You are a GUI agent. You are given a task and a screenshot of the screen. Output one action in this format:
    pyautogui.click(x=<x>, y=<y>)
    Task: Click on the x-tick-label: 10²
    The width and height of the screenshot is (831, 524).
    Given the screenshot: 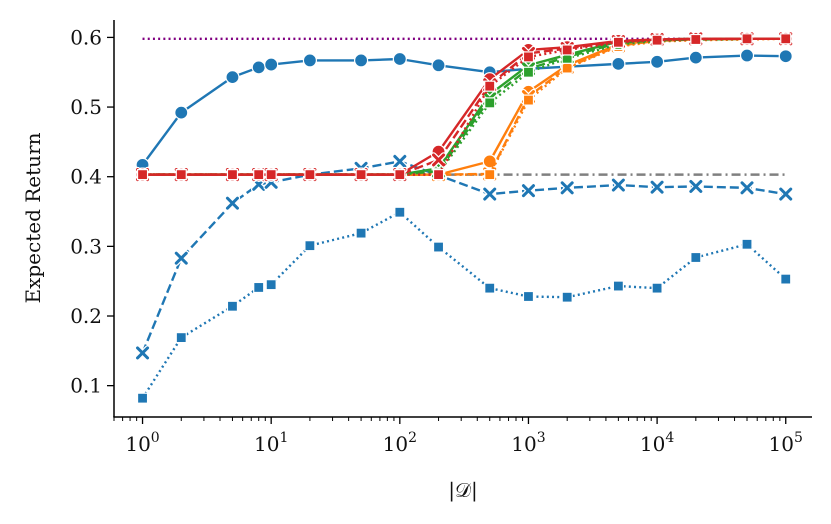 What is the action you would take?
    pyautogui.click(x=400, y=443)
    